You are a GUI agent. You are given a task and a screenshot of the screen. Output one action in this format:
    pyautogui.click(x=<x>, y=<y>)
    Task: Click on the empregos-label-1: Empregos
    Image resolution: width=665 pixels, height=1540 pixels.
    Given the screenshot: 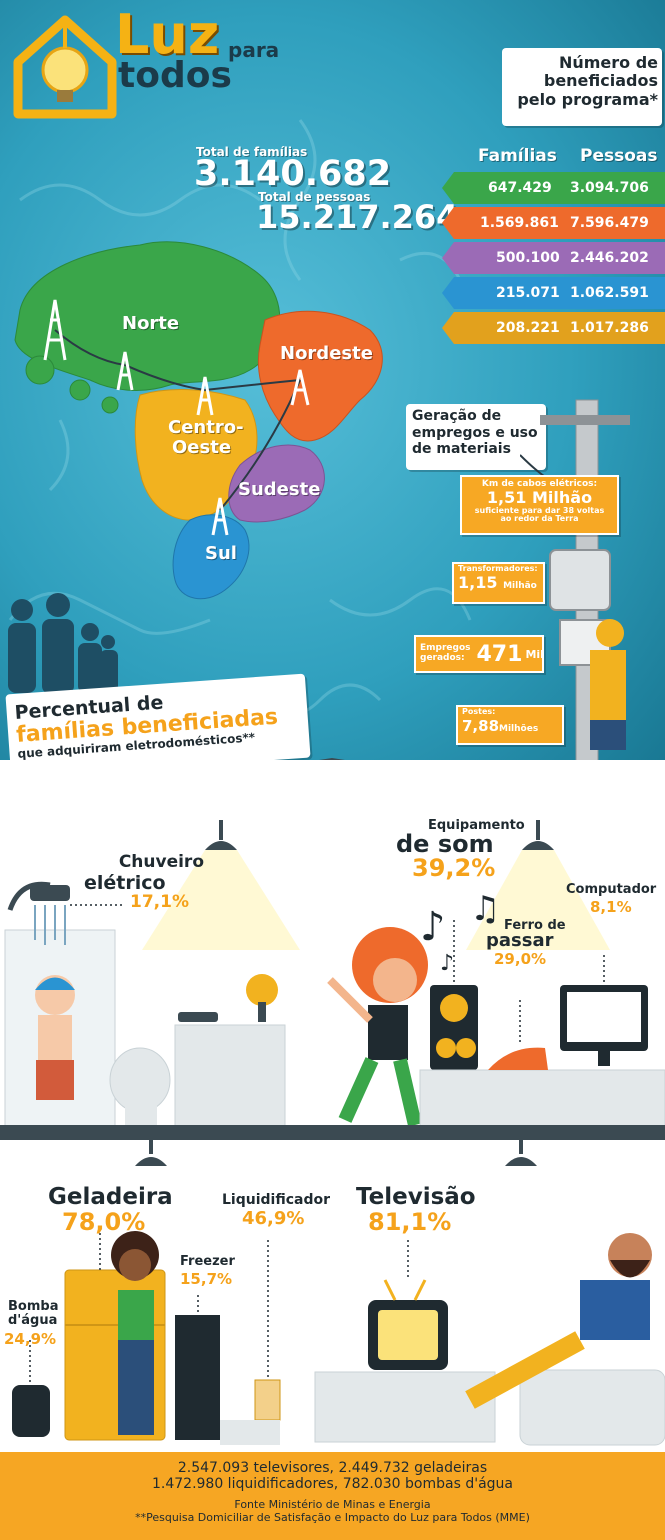 What is the action you would take?
    pyautogui.click(x=445, y=648)
    